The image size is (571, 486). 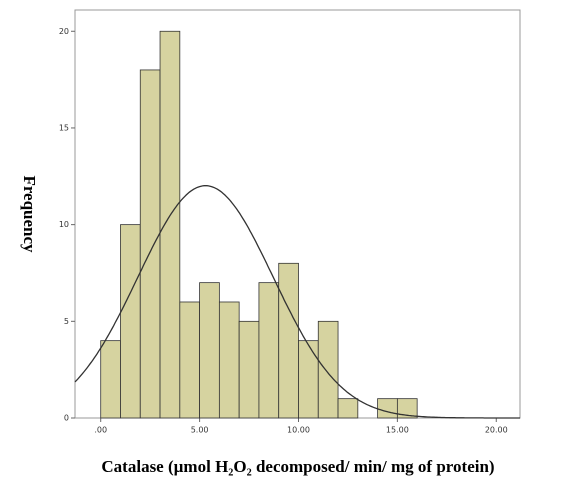 What do you see at coordinates (66, 418) in the screenshot?
I see `y-tick-label: 0` at bounding box center [66, 418].